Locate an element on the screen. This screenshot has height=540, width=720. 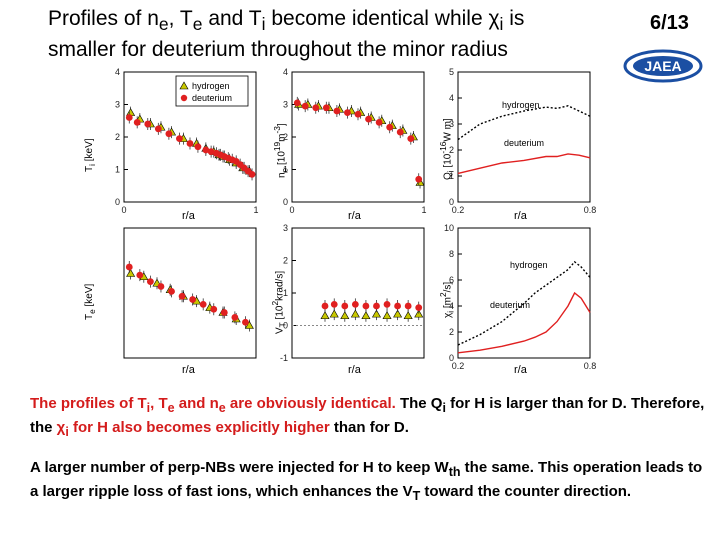
legend-box is located at coordinates (212, 91).